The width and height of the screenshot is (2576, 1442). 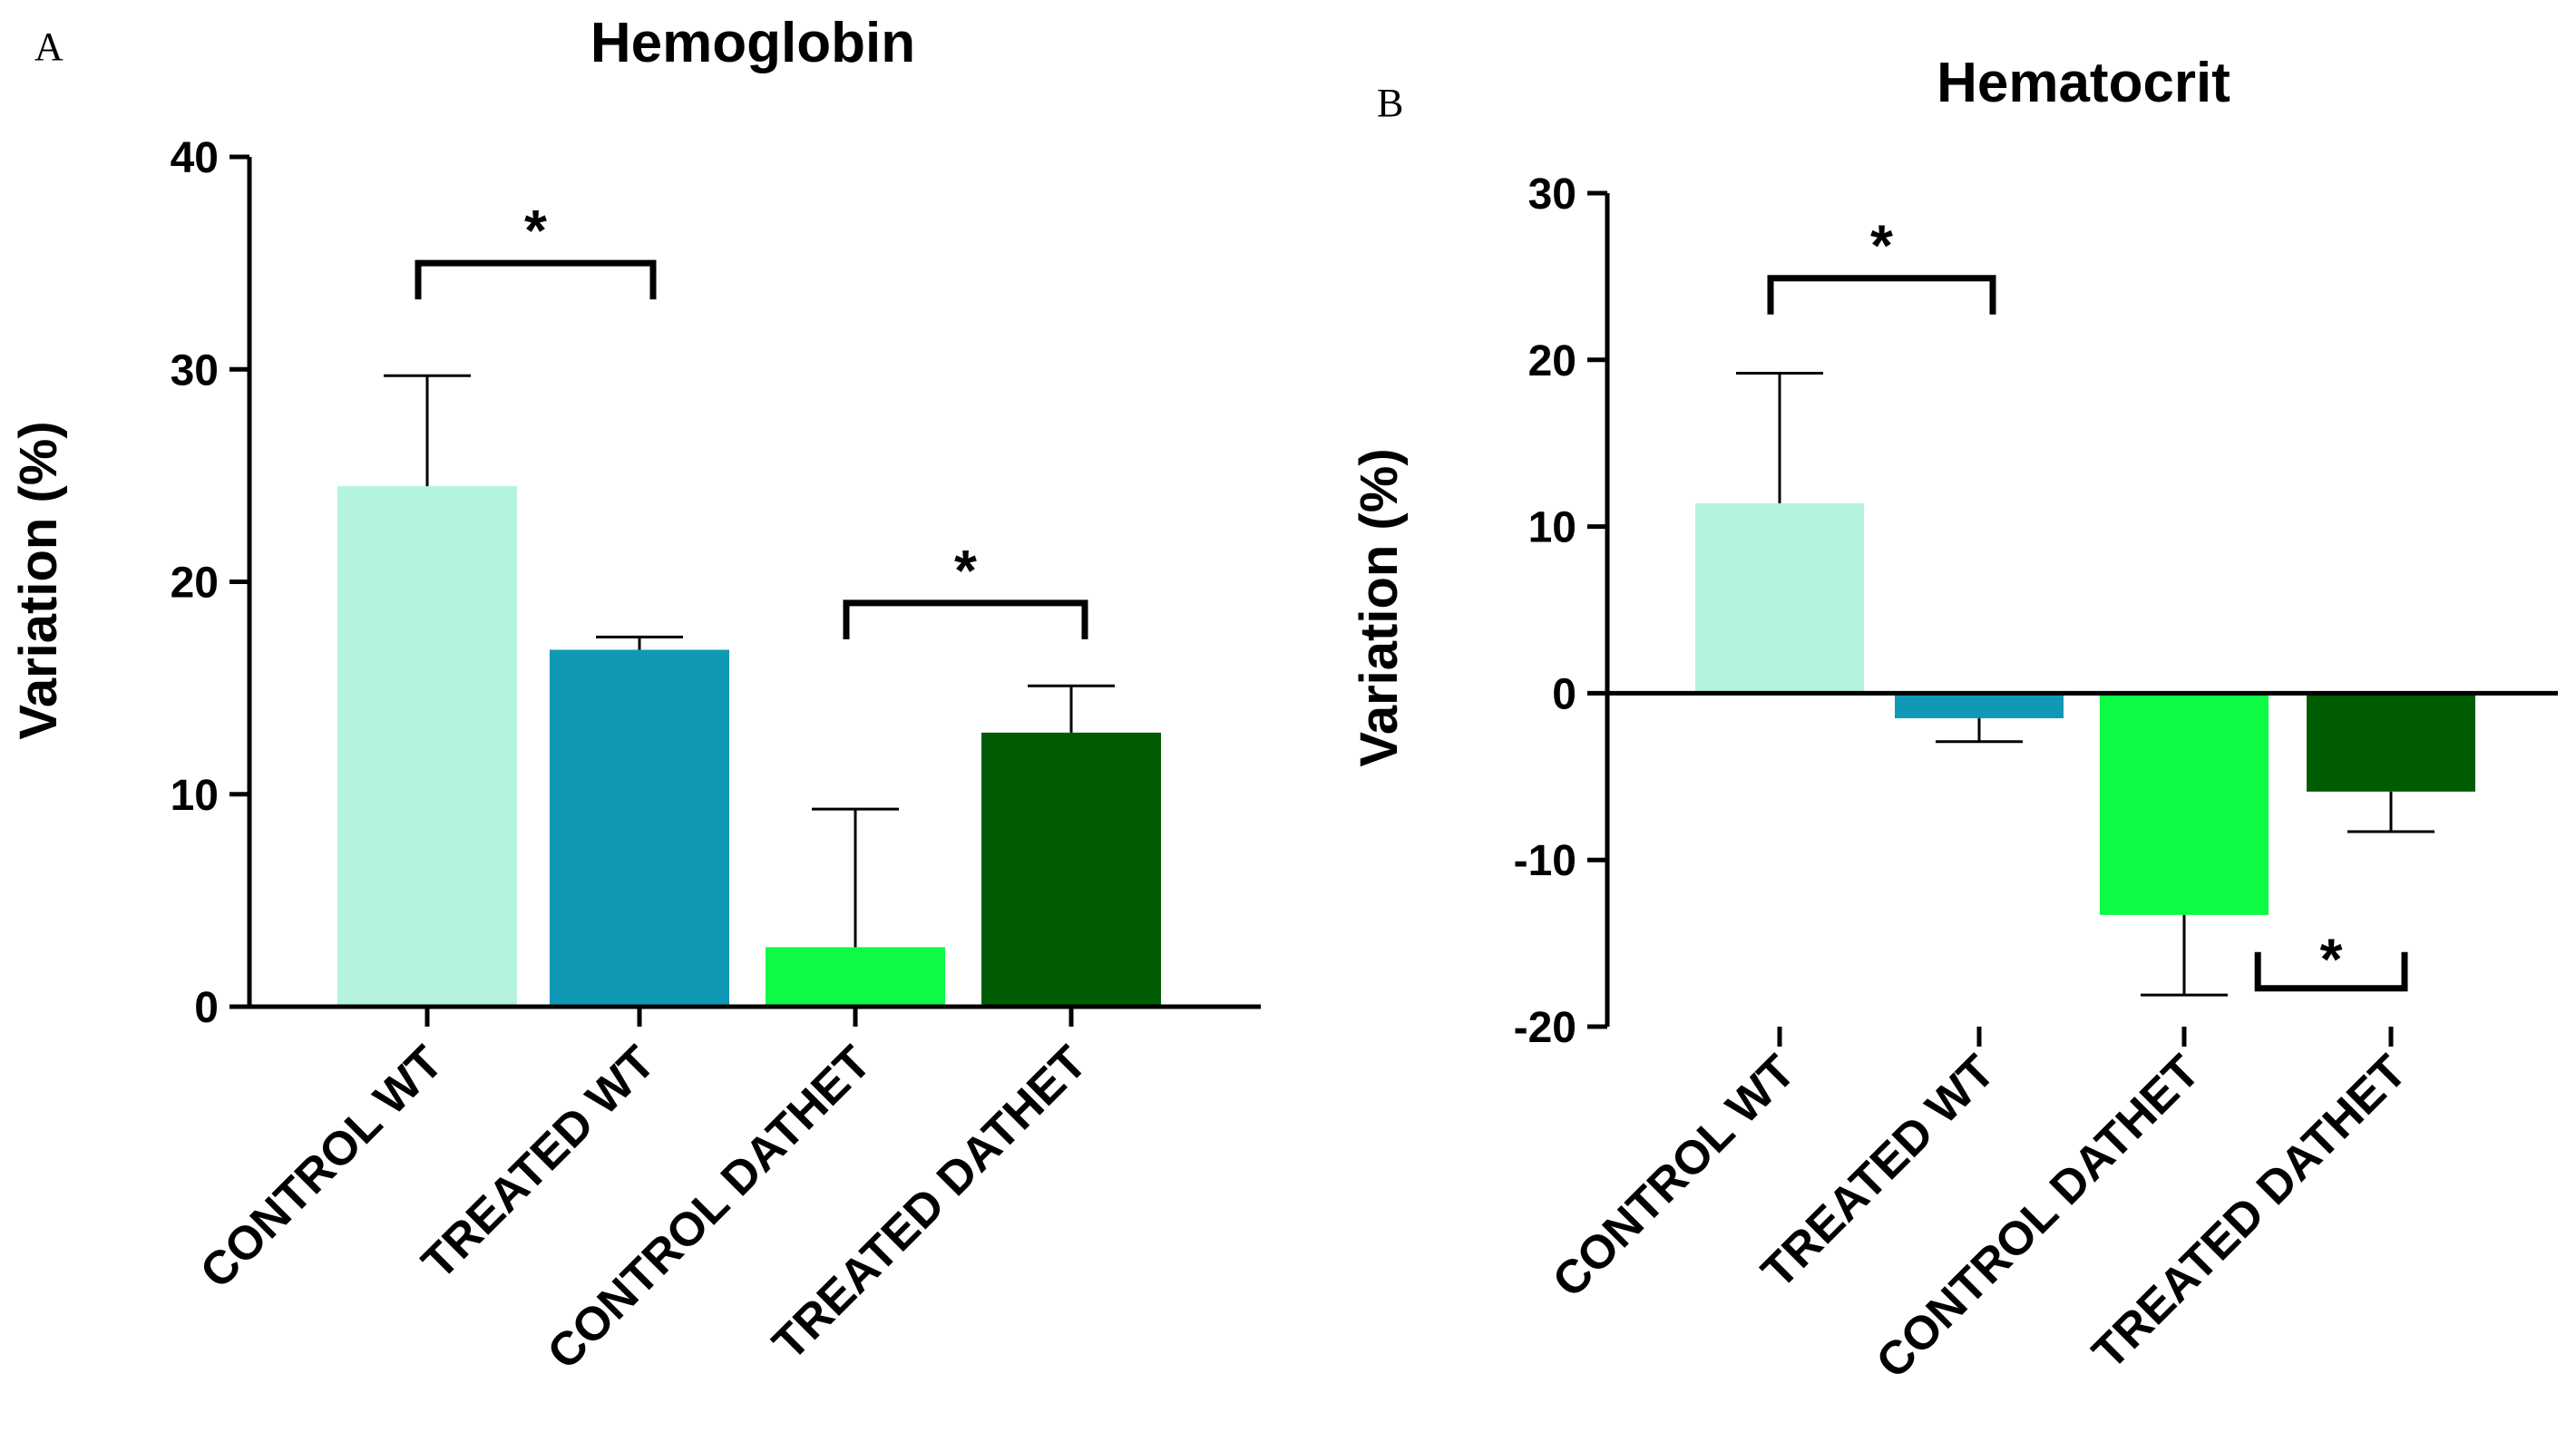 I want to click on y-tick-label: -10, so click(x=1545, y=861).